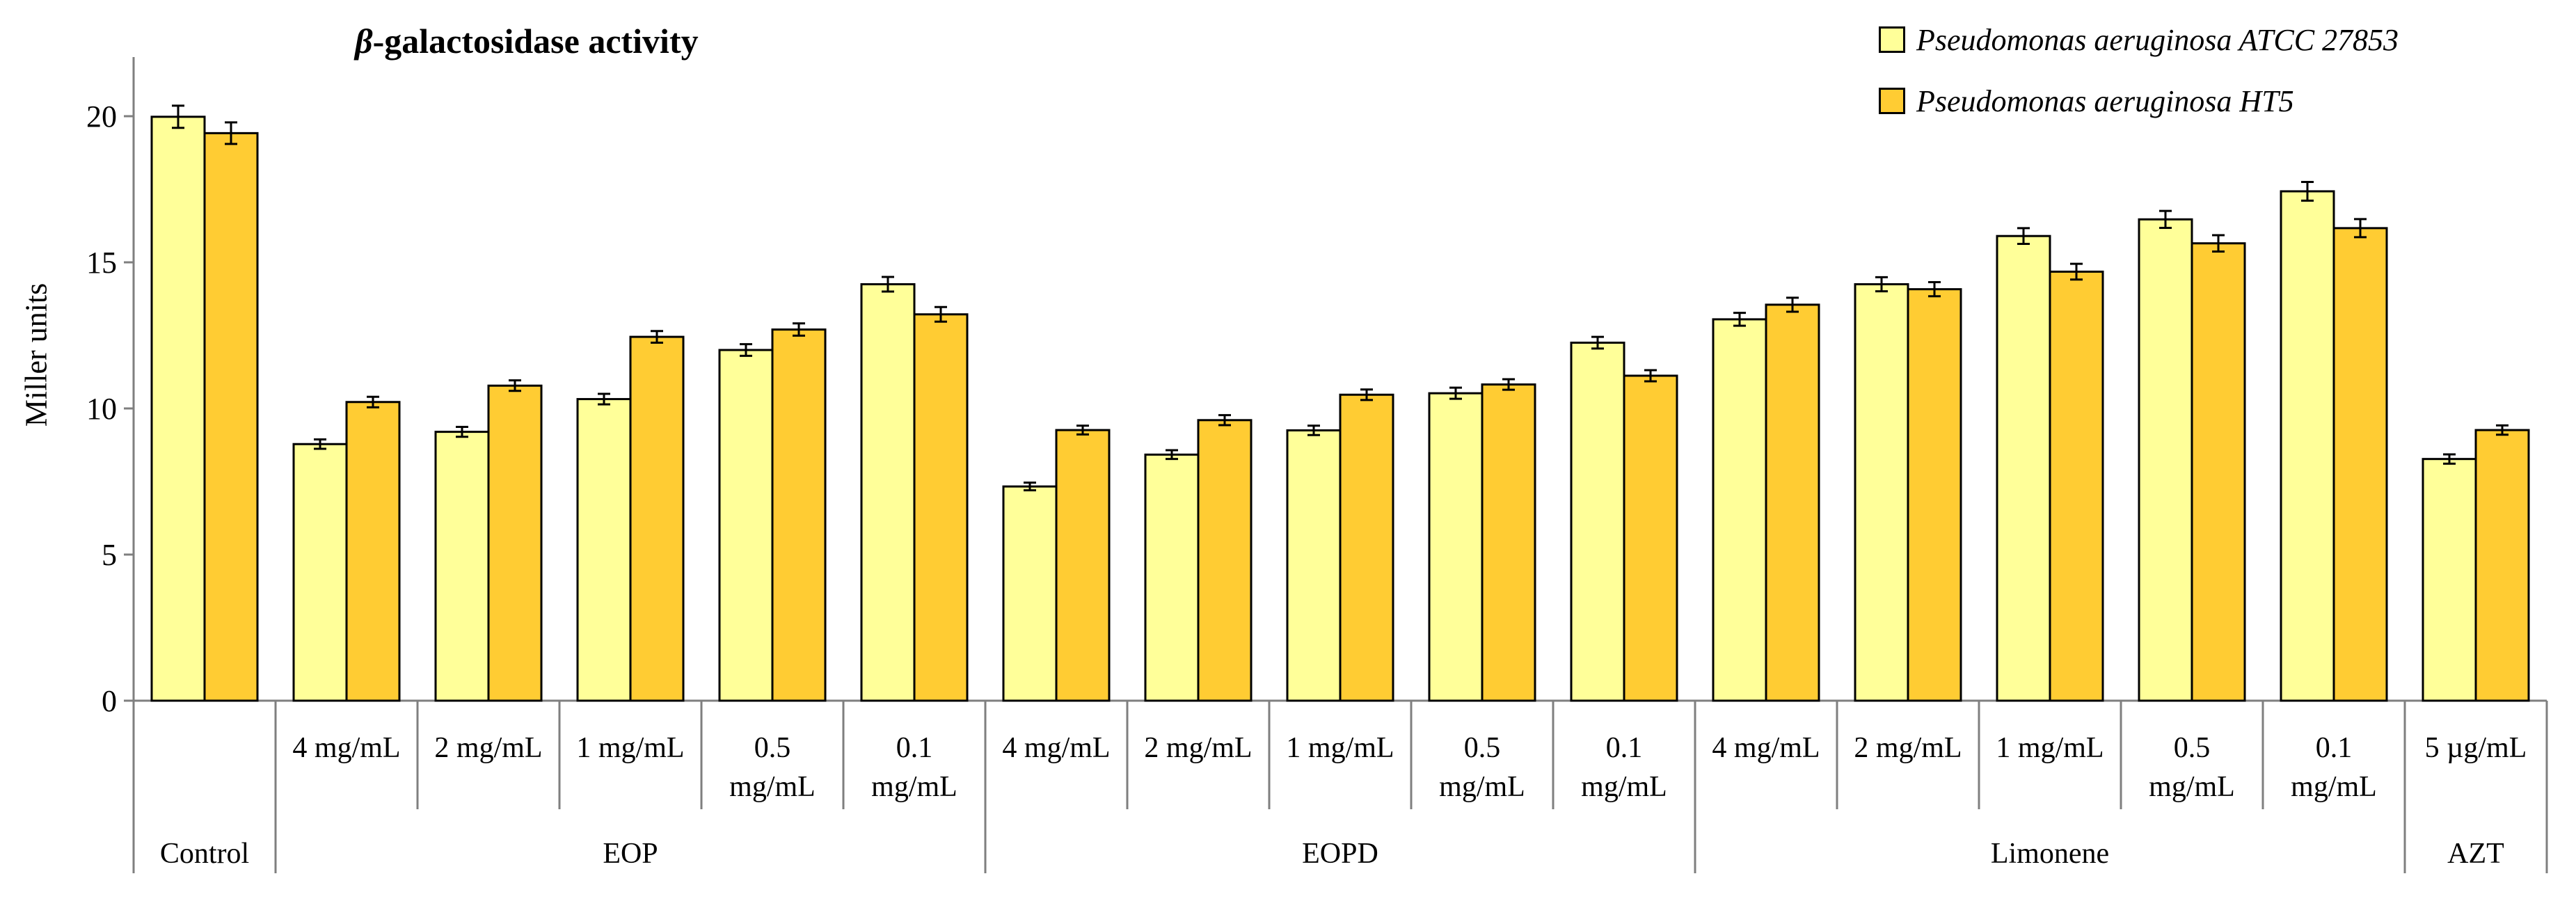  I want to click on group-label: Limonene, so click(2050, 854).